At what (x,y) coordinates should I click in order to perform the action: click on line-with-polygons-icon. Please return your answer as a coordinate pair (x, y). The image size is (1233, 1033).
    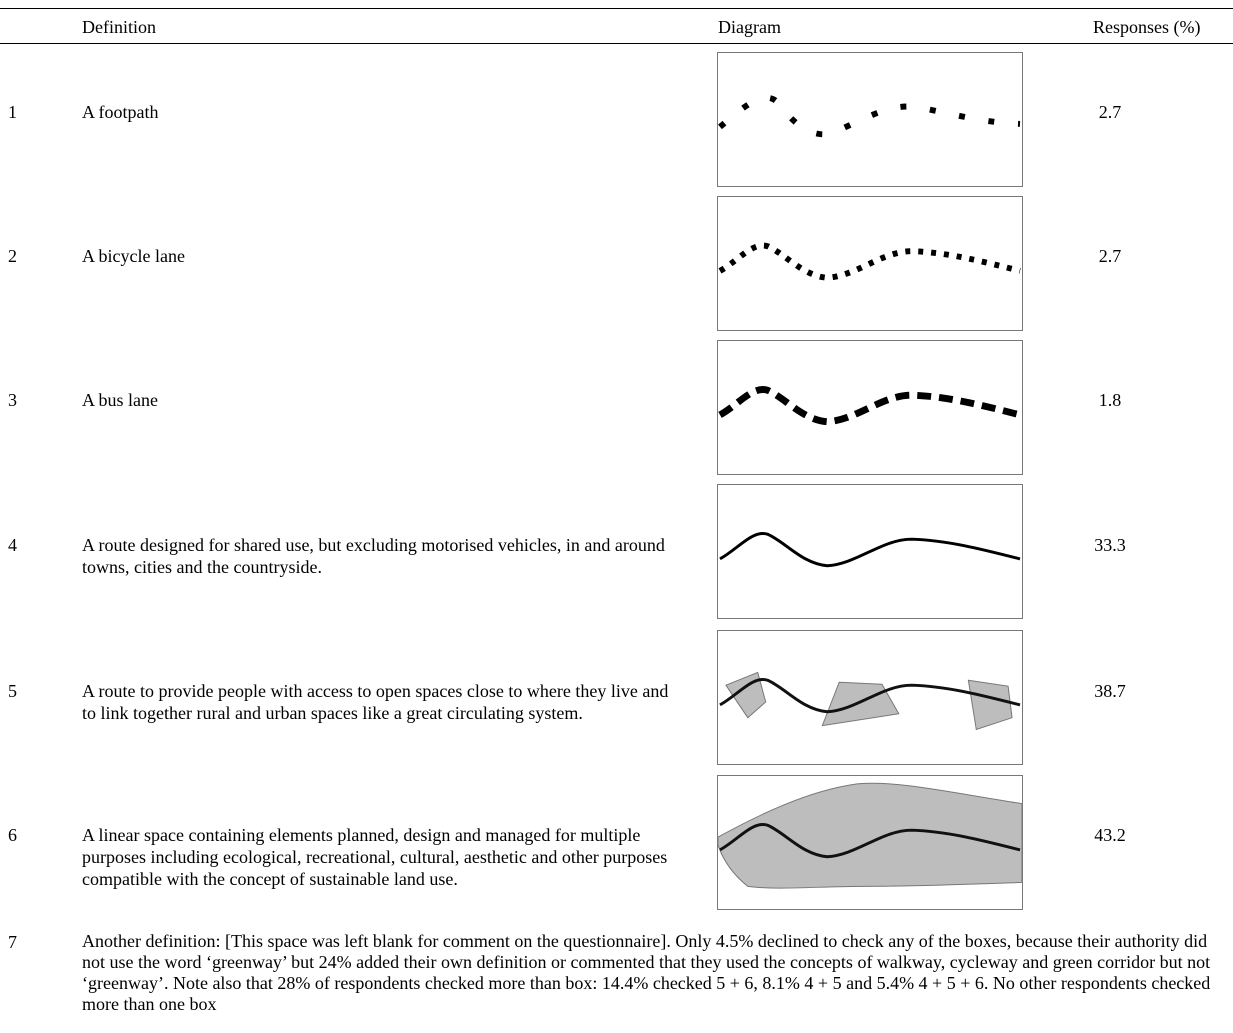
    Looking at the image, I should click on (870, 701).